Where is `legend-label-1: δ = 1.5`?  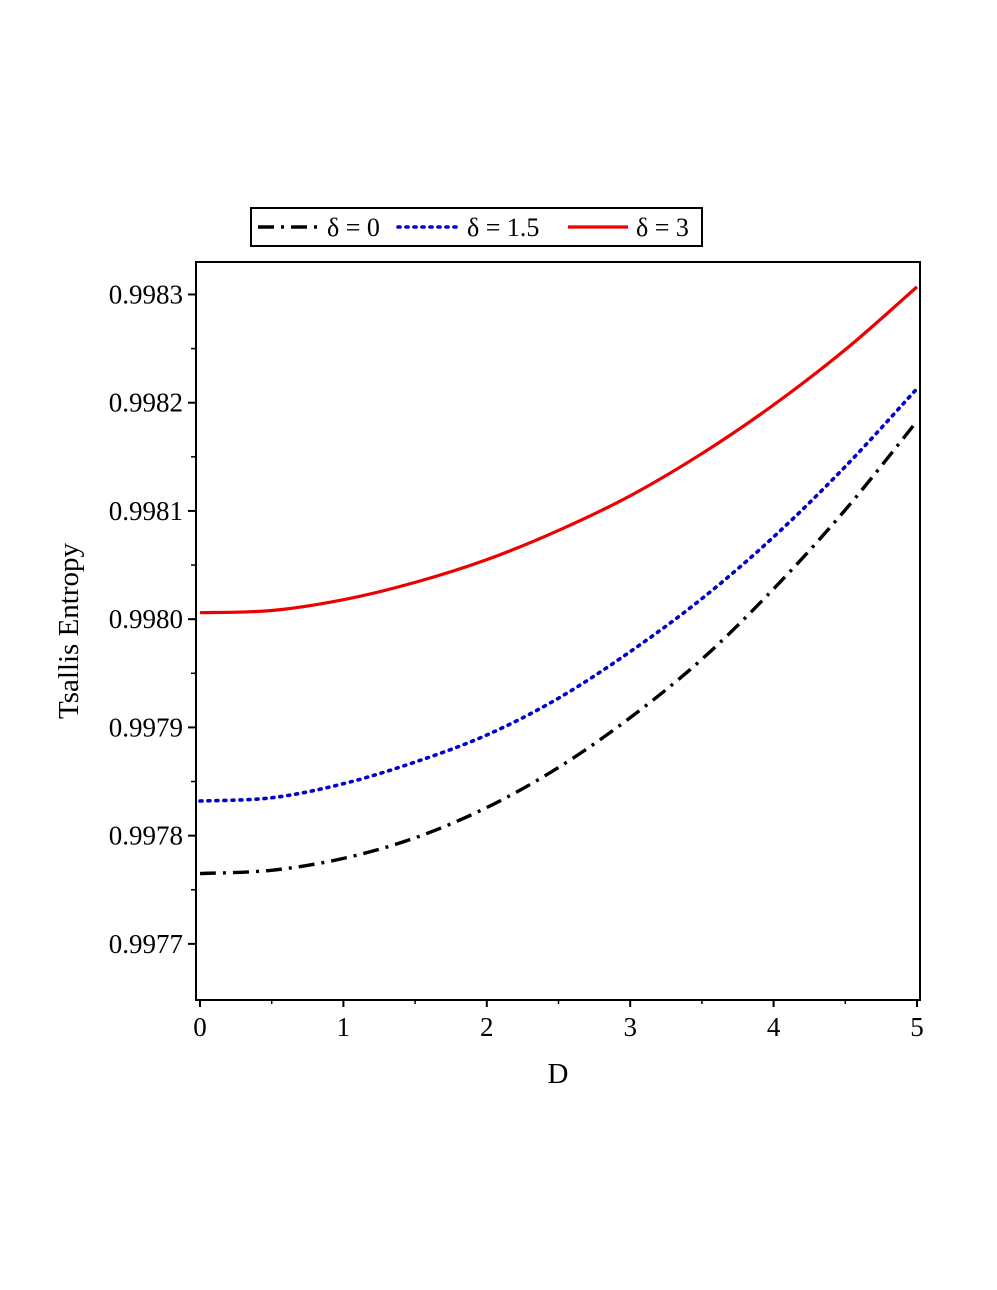
legend-label-1: δ = 1.5 is located at coordinates (503, 227).